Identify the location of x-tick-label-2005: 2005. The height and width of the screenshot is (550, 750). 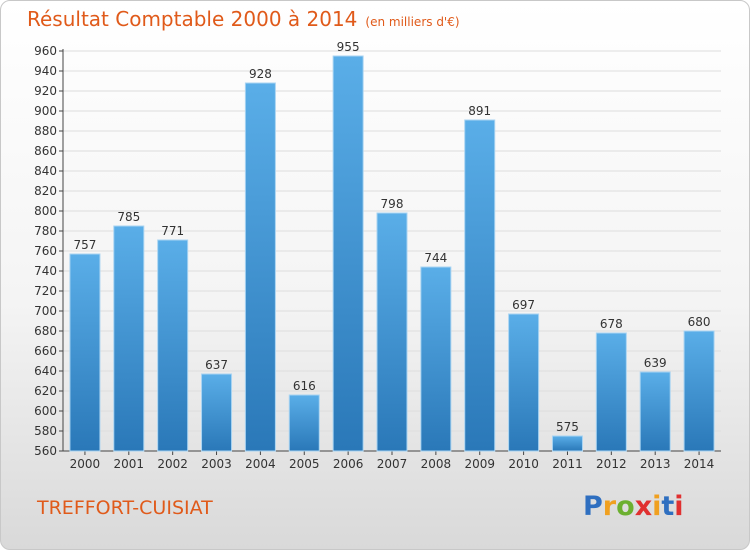
(304, 464).